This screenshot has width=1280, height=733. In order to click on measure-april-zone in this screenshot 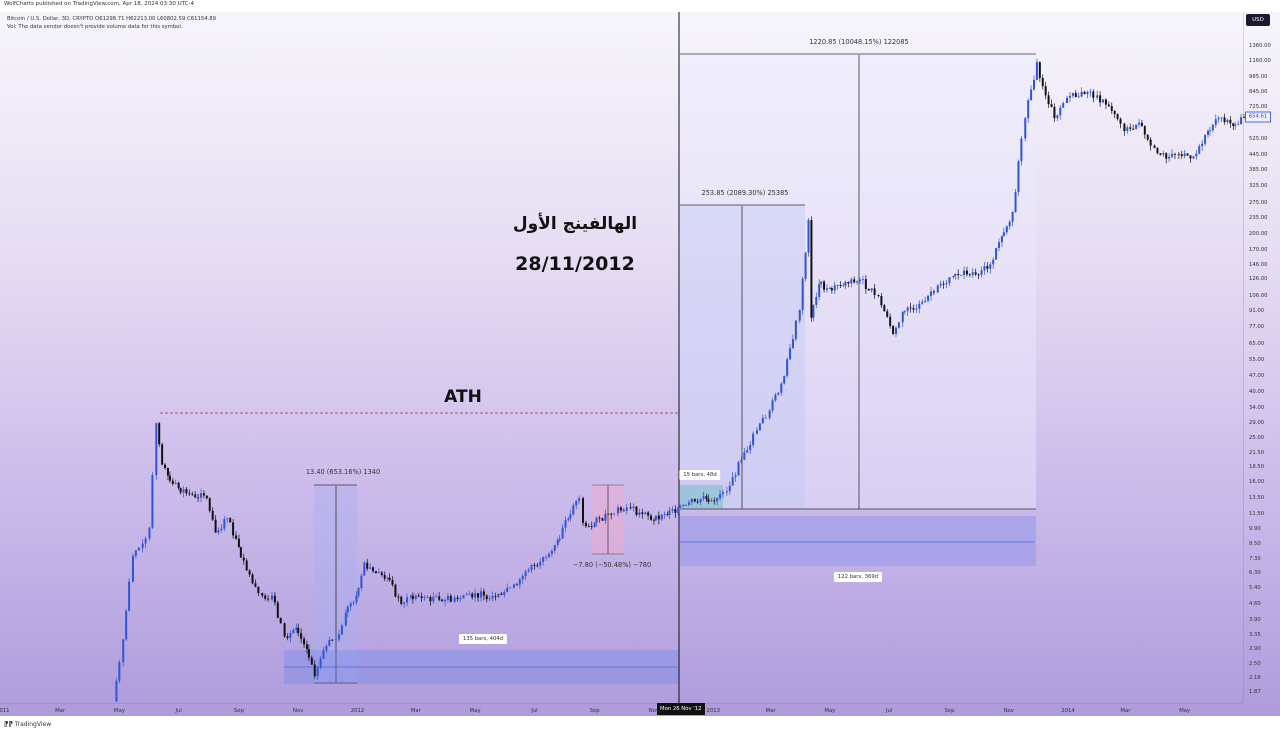, I will do `click(742, 357)`.